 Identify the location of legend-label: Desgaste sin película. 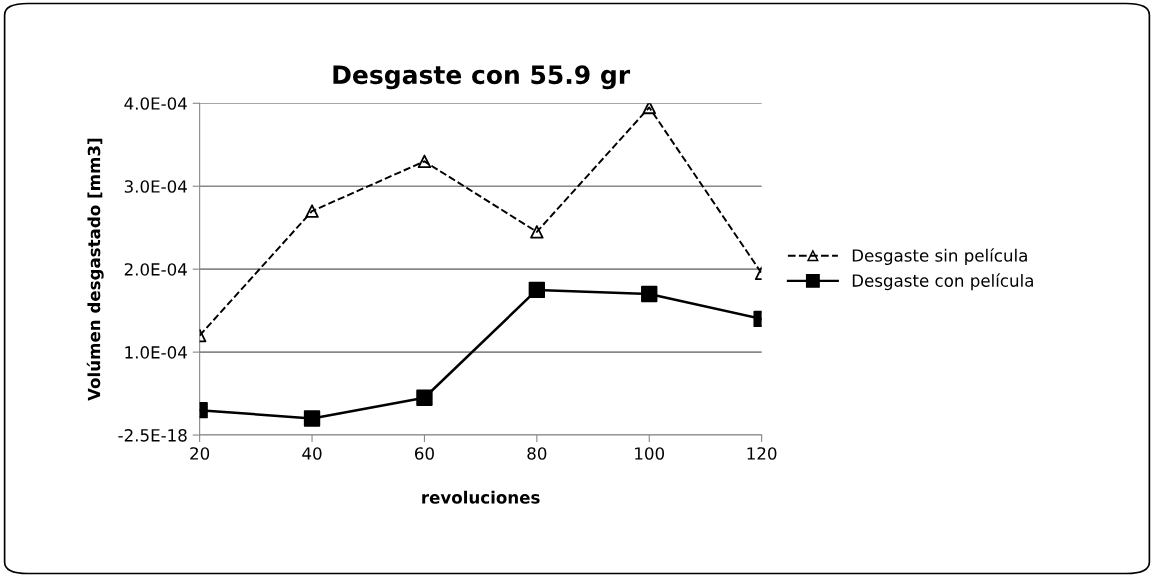
(939, 256).